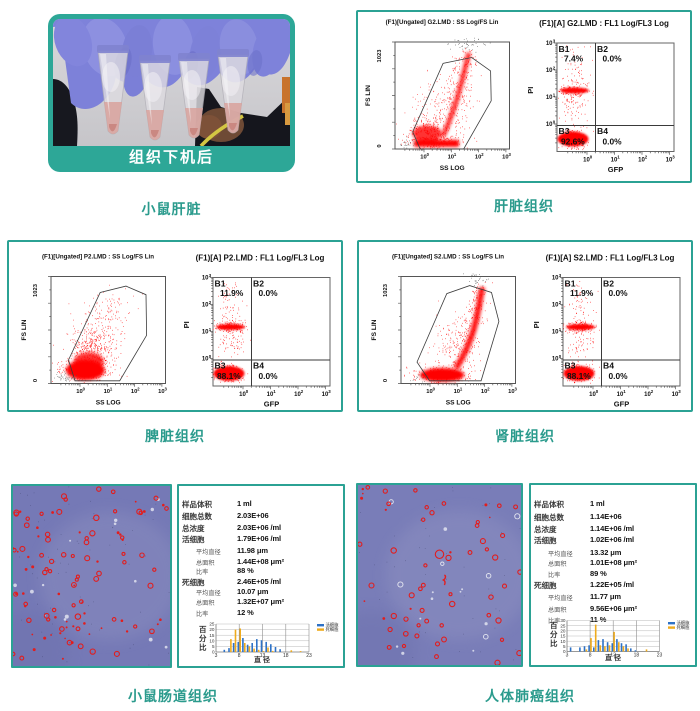  Describe the element at coordinates (271, 404) in the screenshot. I see `svg-text: GFP` at that location.